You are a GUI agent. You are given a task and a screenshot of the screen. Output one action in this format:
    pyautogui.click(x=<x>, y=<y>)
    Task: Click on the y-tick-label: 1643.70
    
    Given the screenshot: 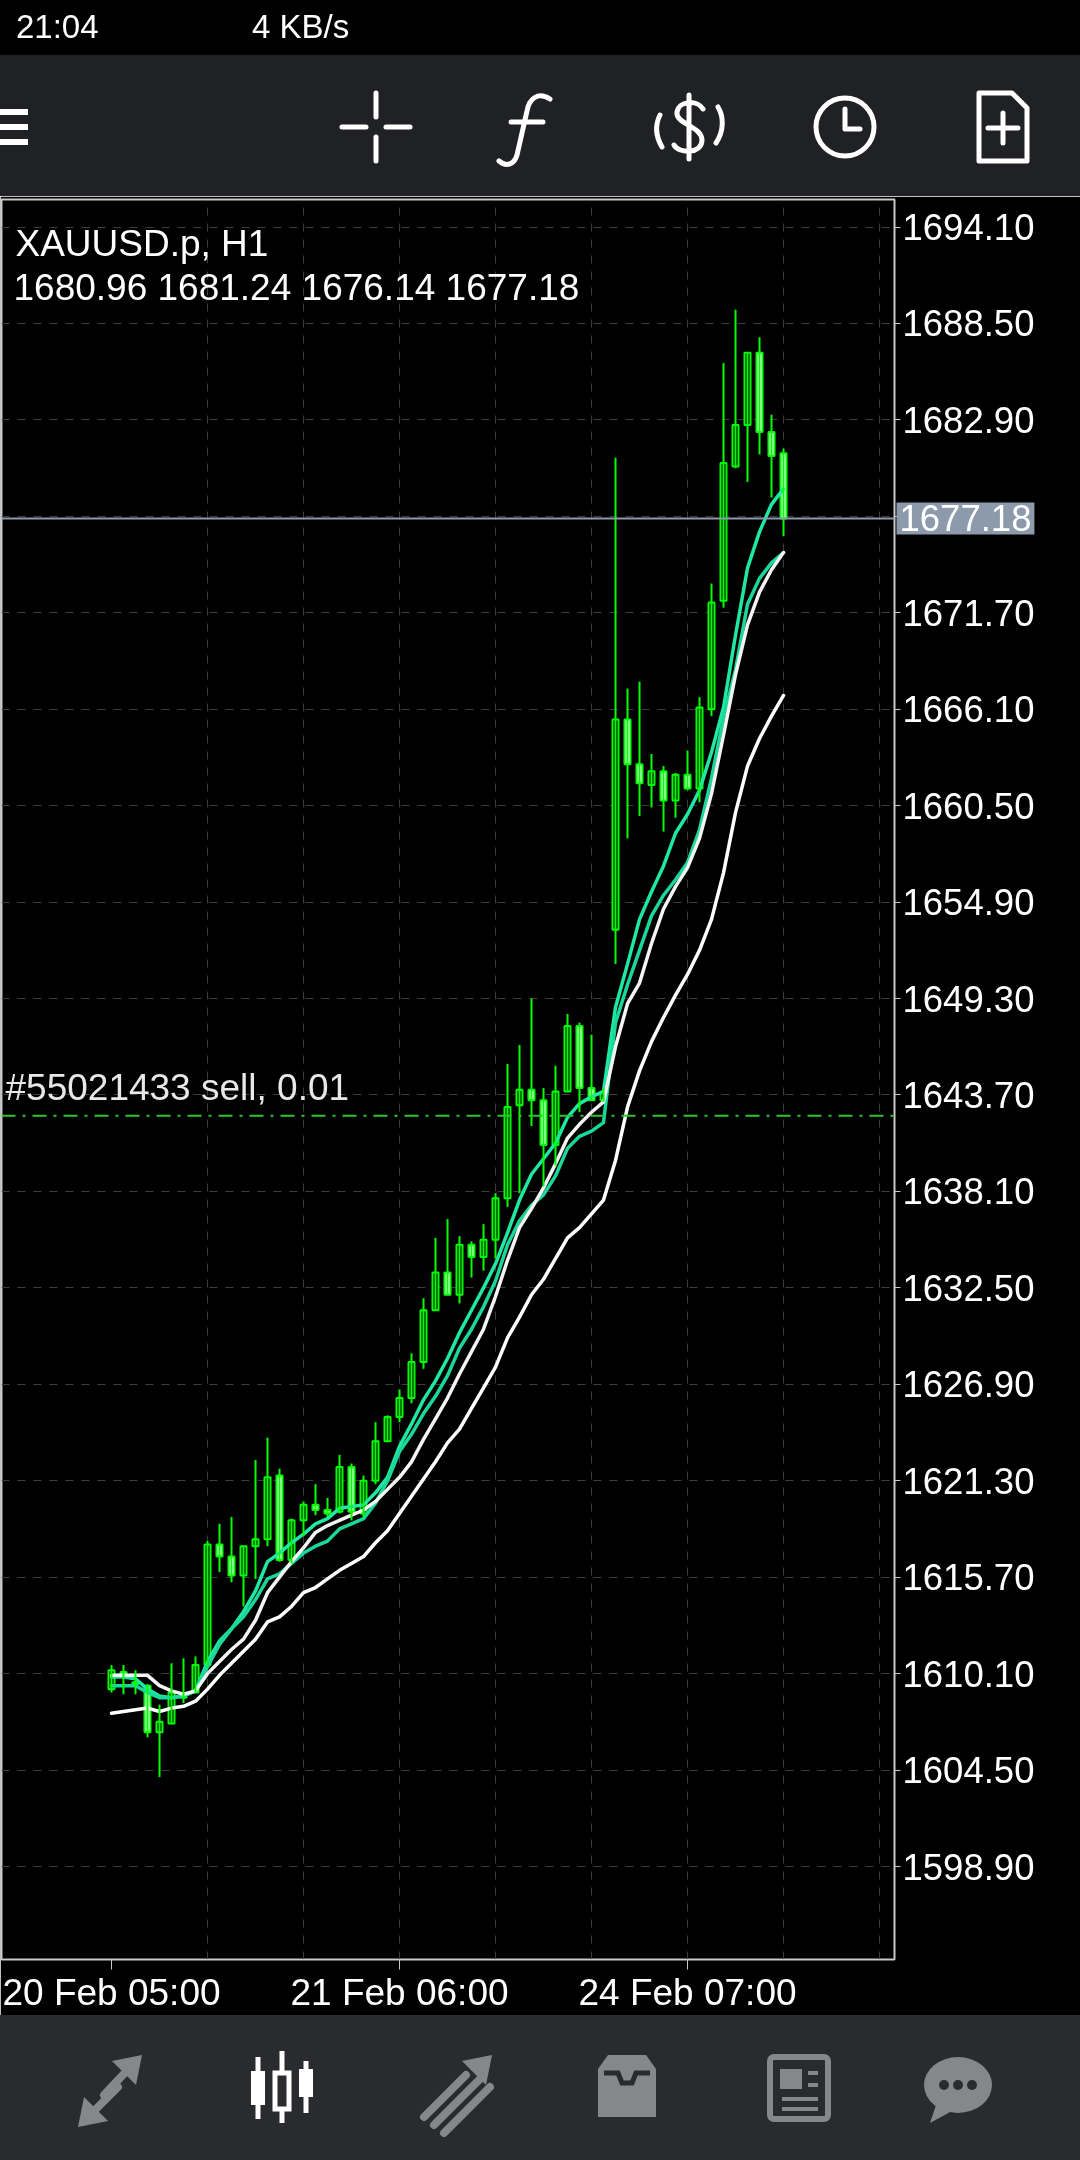 What is the action you would take?
    pyautogui.click(x=968, y=1095)
    